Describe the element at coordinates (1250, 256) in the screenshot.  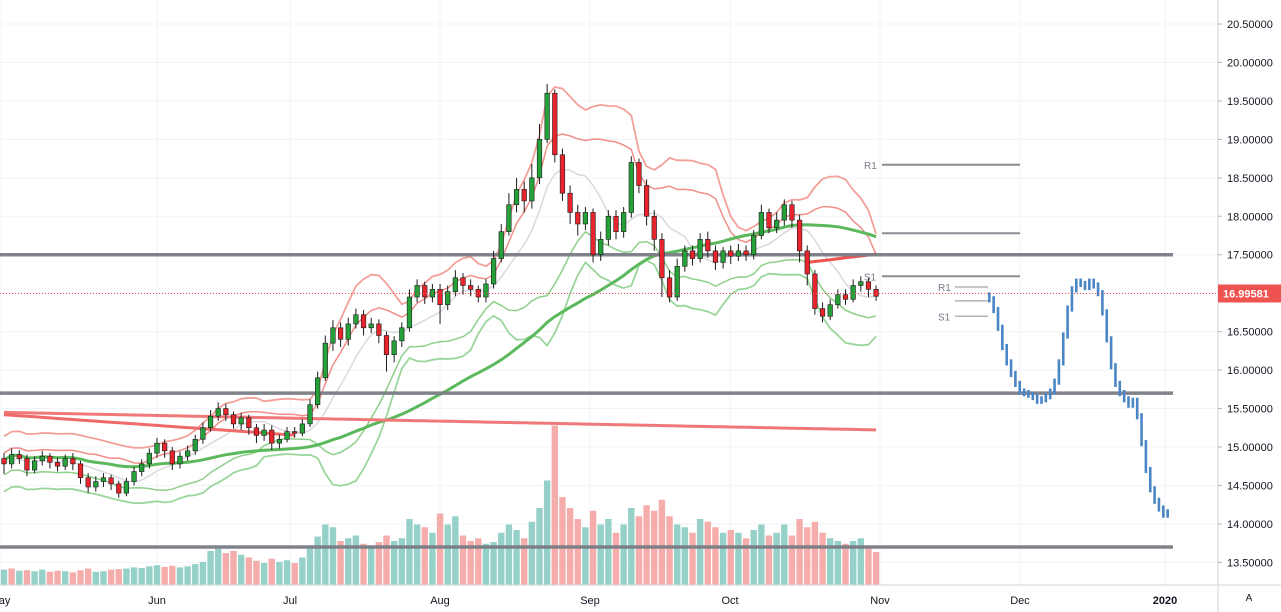
I see `y-tick-label: 17.50000` at that location.